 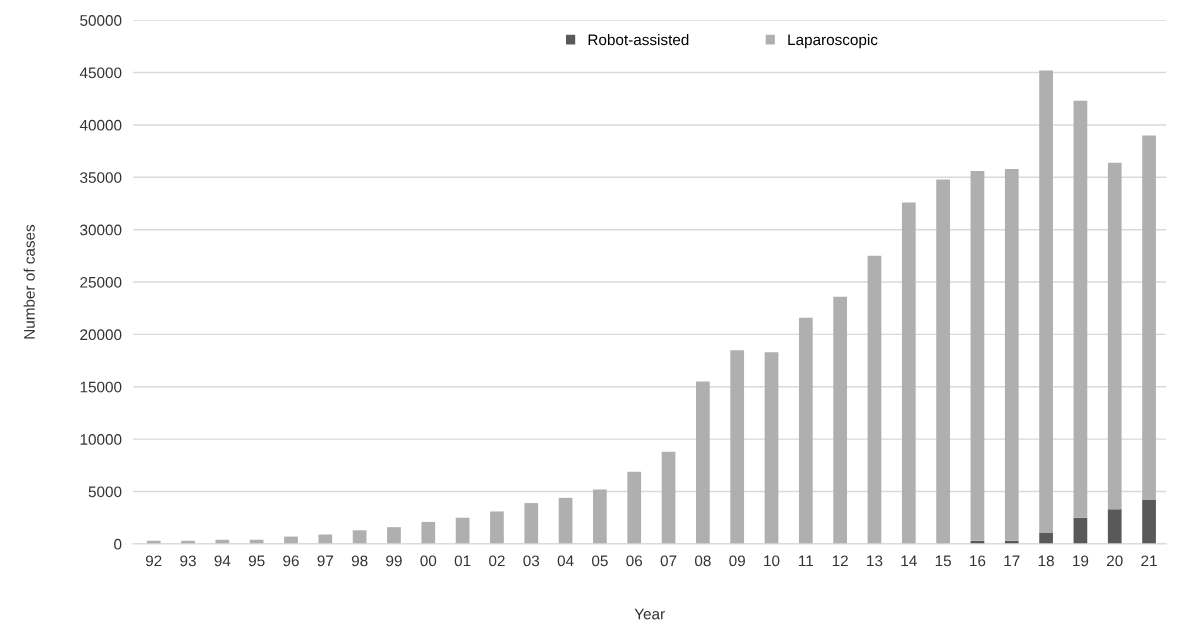 What do you see at coordinates (978, 561) in the screenshot?
I see `x-tick-label: 16` at bounding box center [978, 561].